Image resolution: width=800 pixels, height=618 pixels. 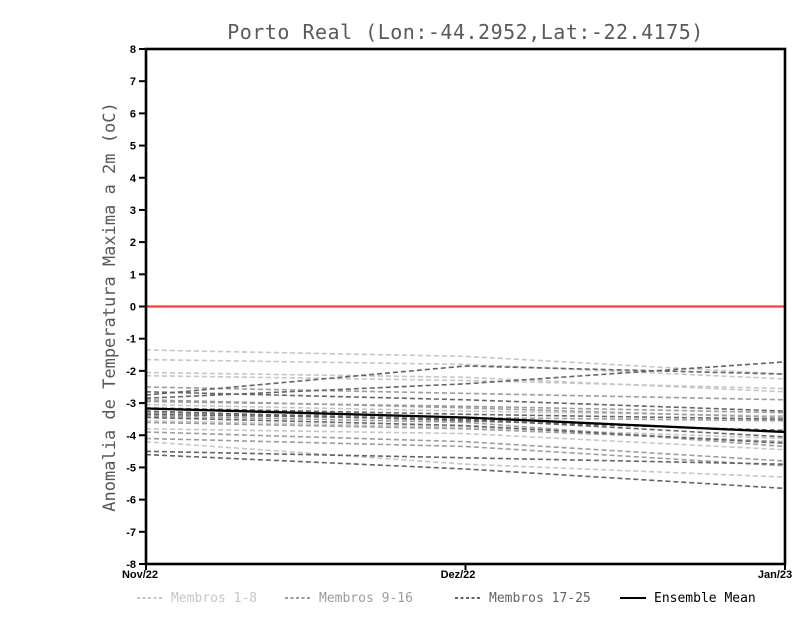 I want to click on y-tick-label: -1, so click(x=131, y=340).